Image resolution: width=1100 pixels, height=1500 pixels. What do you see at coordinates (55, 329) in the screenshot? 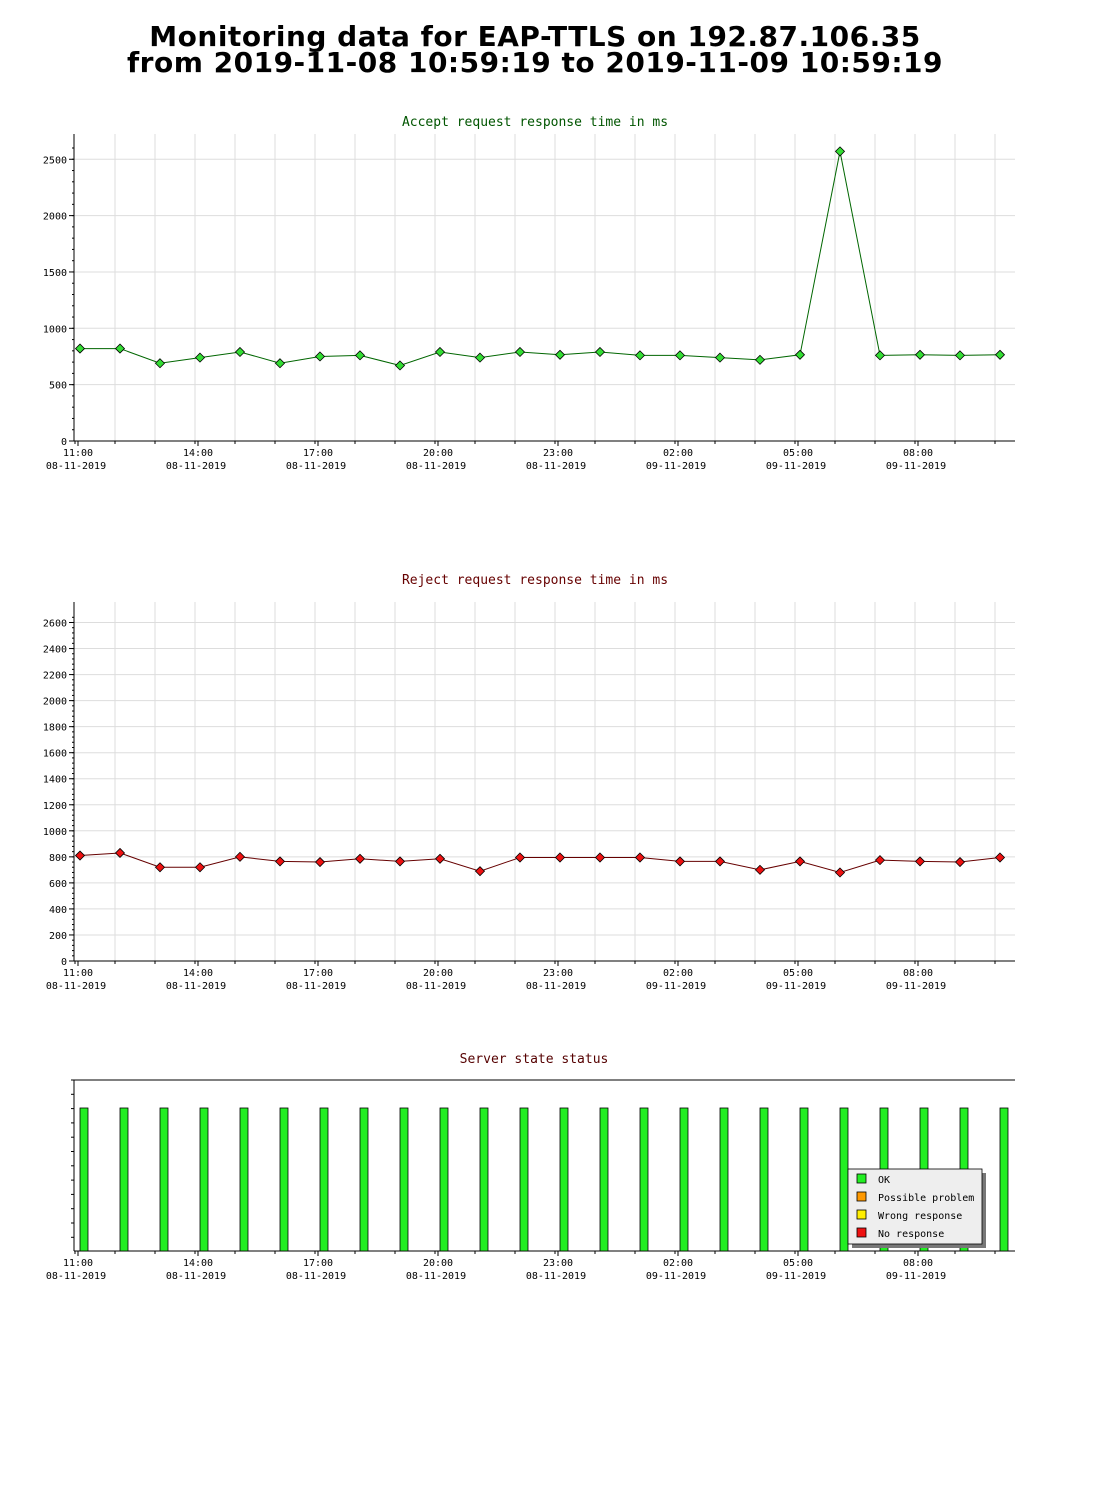
I see `y-tick-label: 1000` at bounding box center [55, 329].